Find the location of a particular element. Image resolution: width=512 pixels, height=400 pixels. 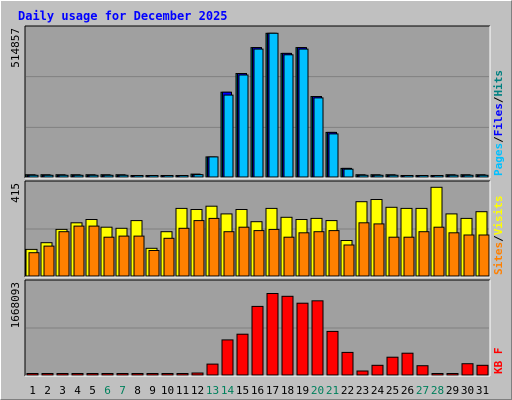

x-tick-label: 10 is located at coordinates (167, 390).